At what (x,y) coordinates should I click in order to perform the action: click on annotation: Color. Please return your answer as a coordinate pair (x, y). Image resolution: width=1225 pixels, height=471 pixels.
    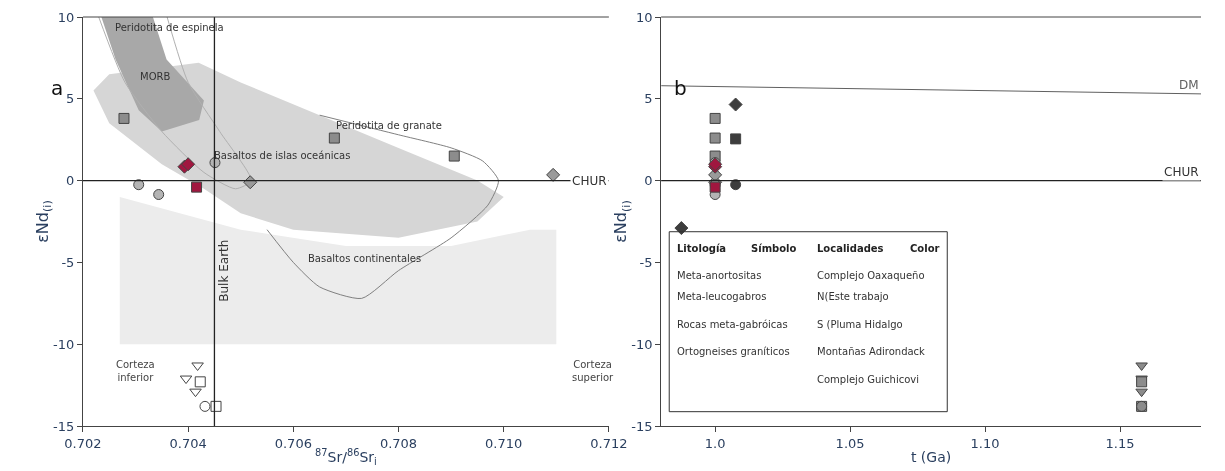
    Looking at the image, I should click on (925, 248).